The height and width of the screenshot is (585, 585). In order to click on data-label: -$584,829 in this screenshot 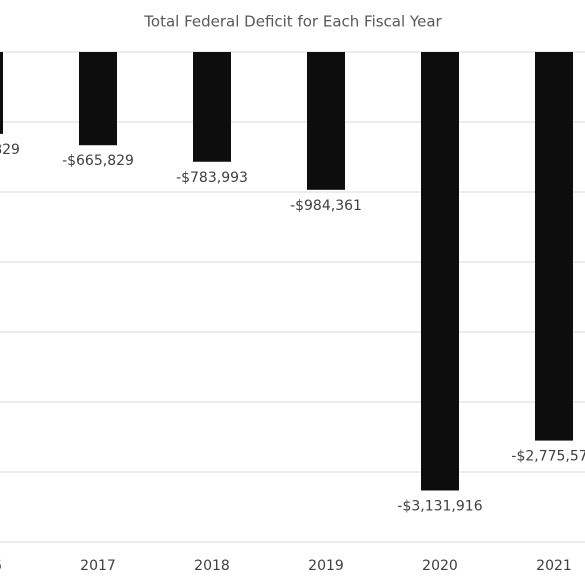, I will do `click(10, 150)`.